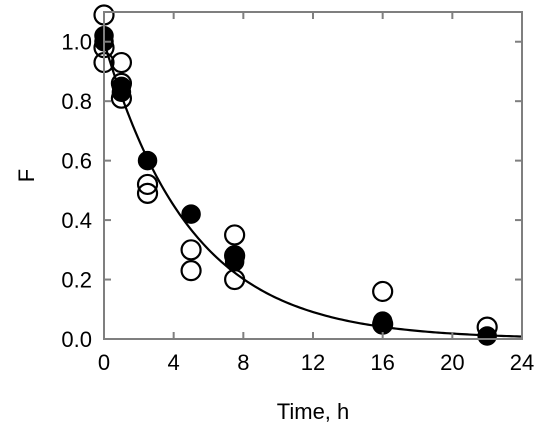 This screenshot has height=434, width=550. I want to click on y-tick-label: 0.6, so click(76, 161).